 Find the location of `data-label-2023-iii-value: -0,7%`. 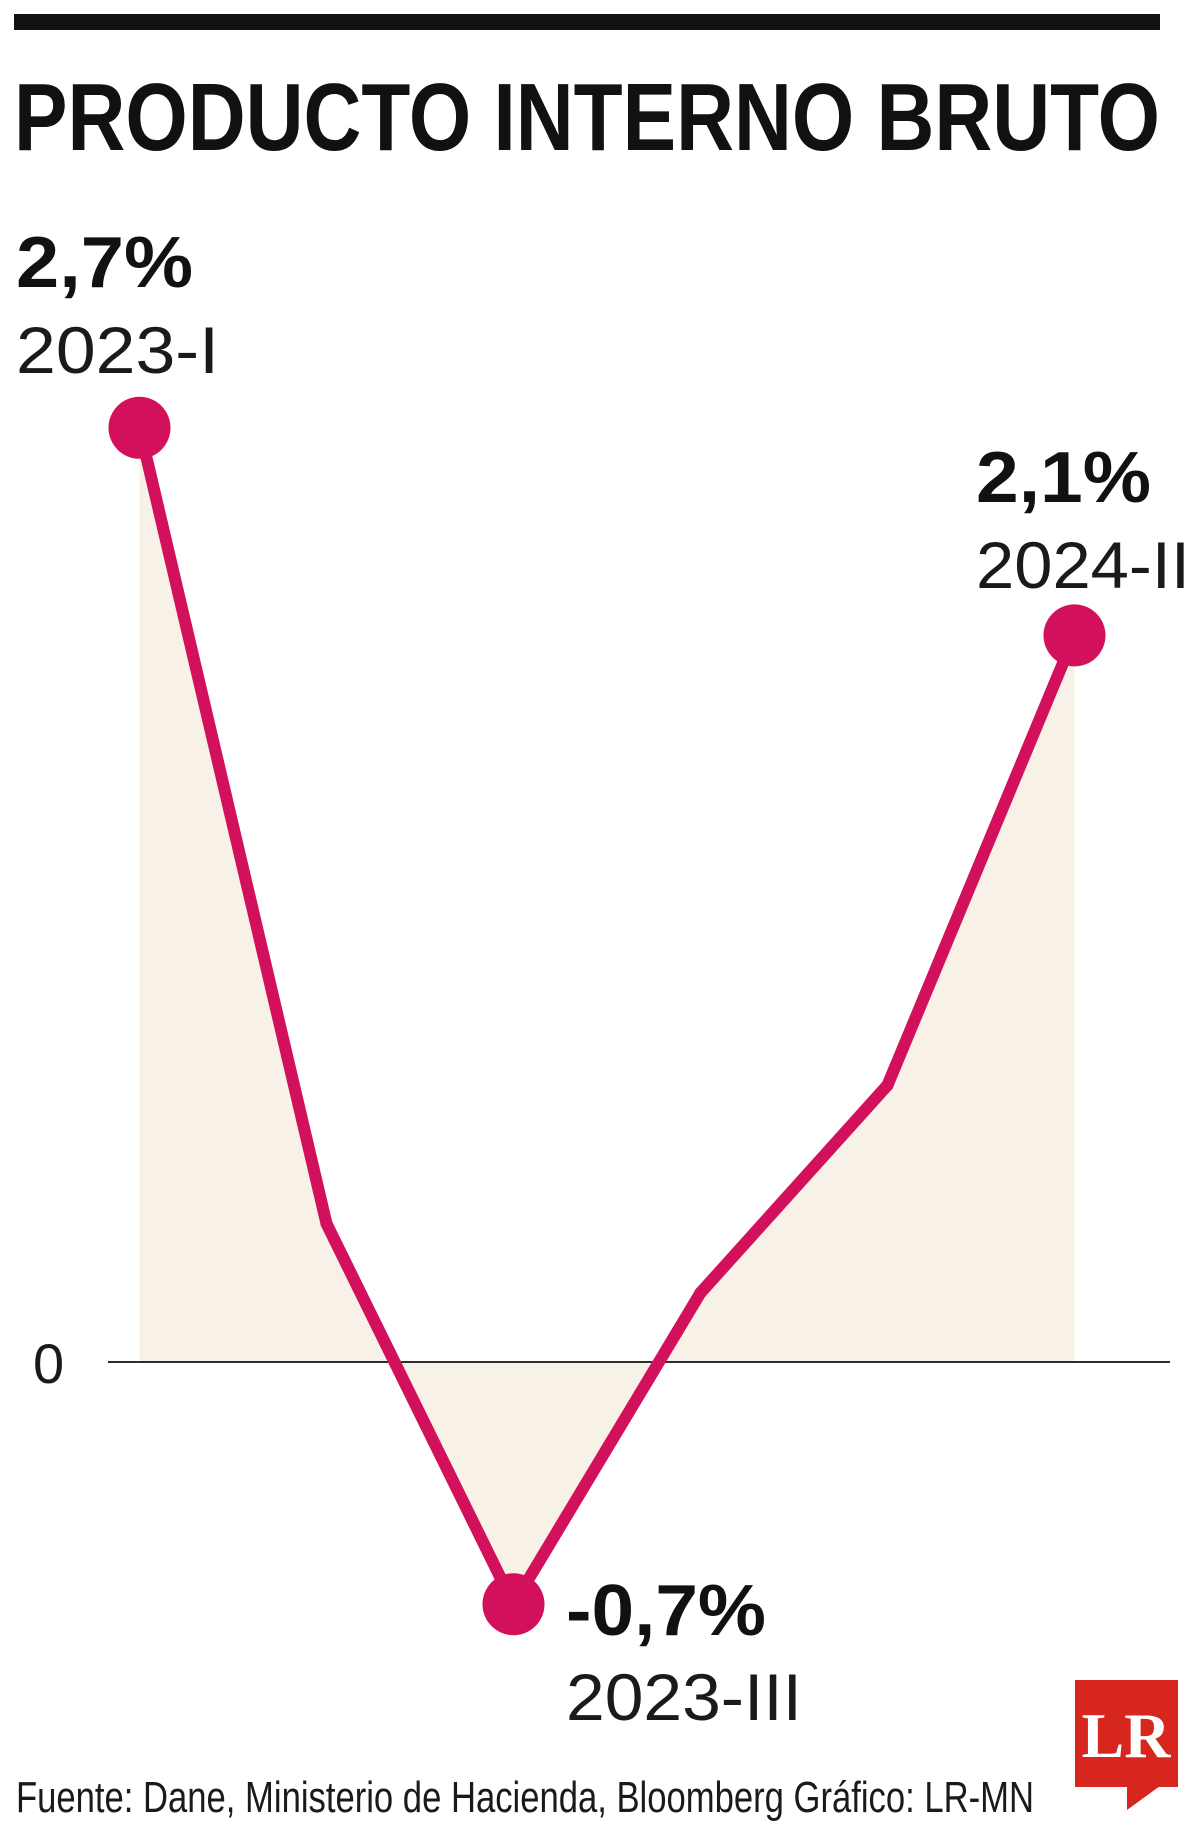

data-label-2023-iii-value: -0,7% is located at coordinates (666, 1611).